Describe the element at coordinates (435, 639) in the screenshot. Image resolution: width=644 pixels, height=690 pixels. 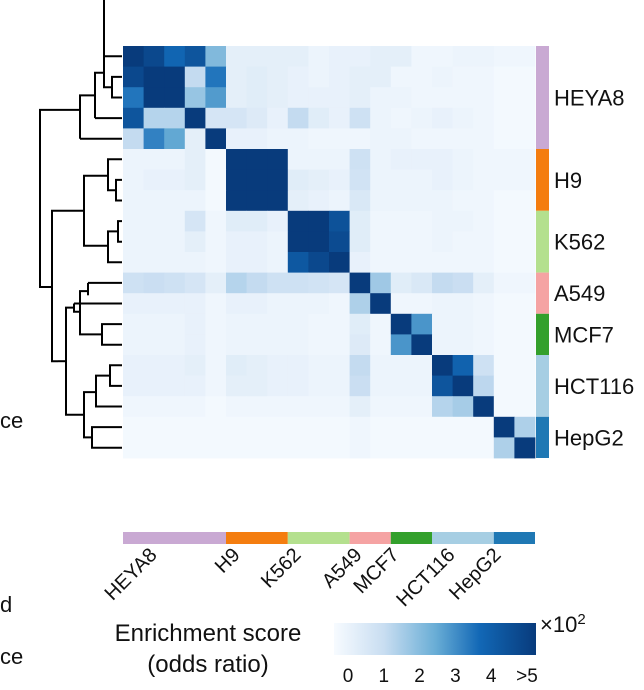
I see `colorbar-gradient` at that location.